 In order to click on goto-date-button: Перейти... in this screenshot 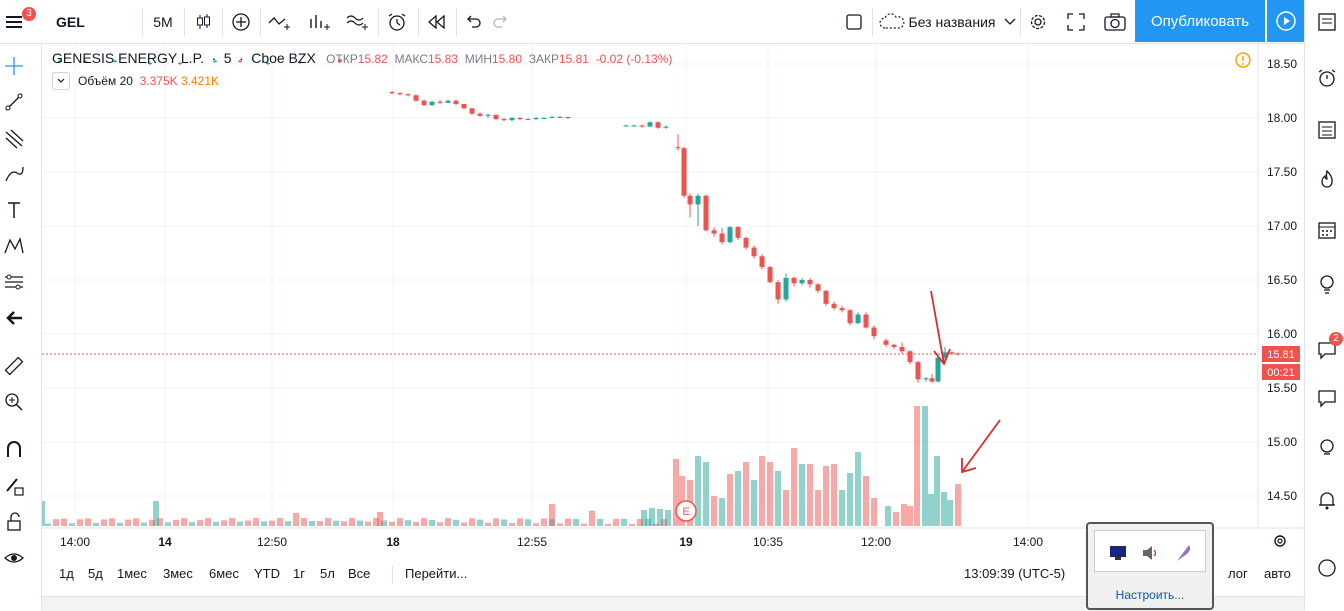, I will do `click(436, 573)`.